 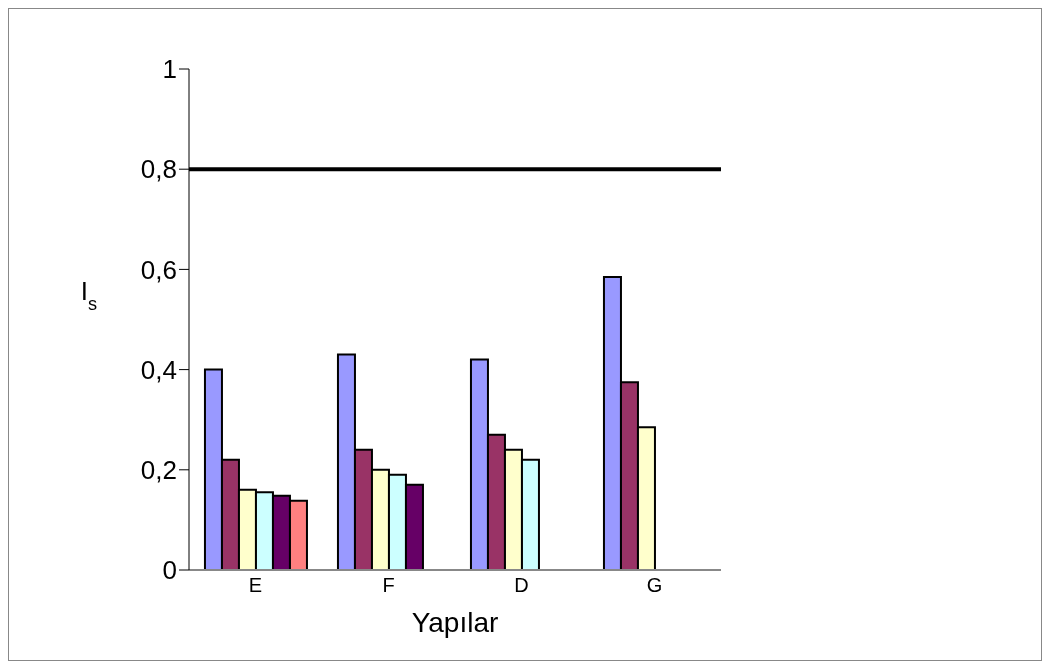 What do you see at coordinates (158, 470) in the screenshot?
I see `y-tick-label: 0,2` at bounding box center [158, 470].